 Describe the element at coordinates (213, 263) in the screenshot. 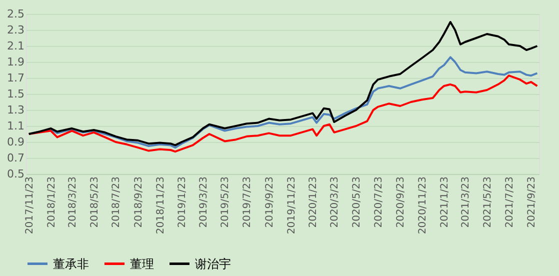

I see `legend-label: 谢治宇` at that location.